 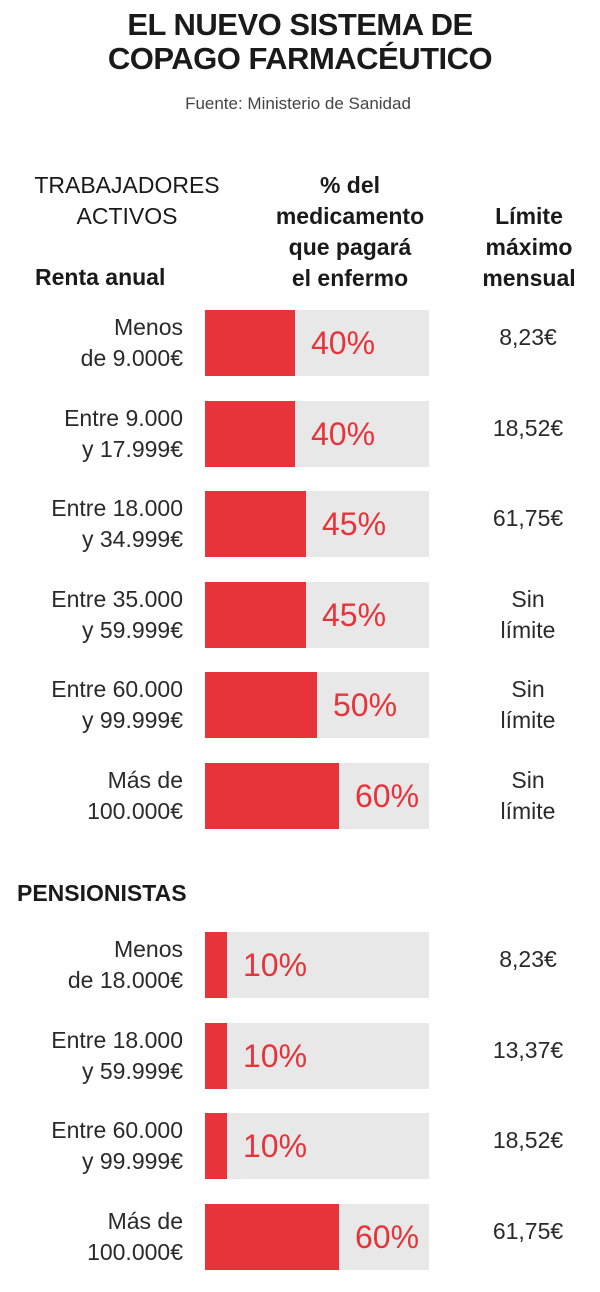 I want to click on group-heading-line: TRABAJADORES, so click(x=127, y=185).